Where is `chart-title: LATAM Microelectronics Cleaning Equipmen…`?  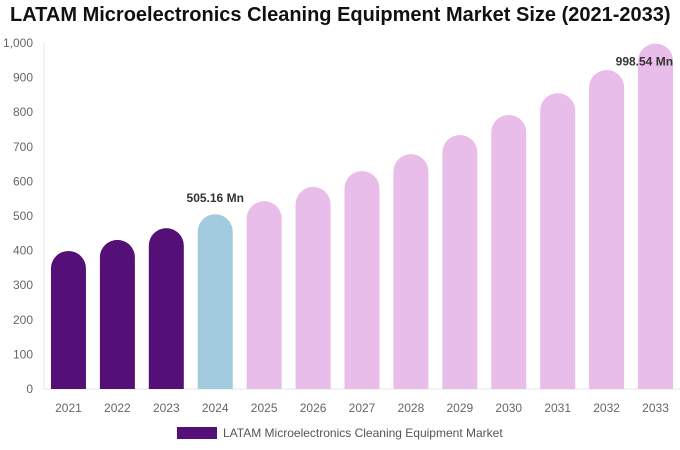
chart-title: LATAM Microelectronics Cleaning Equipmen… is located at coordinates (340, 15).